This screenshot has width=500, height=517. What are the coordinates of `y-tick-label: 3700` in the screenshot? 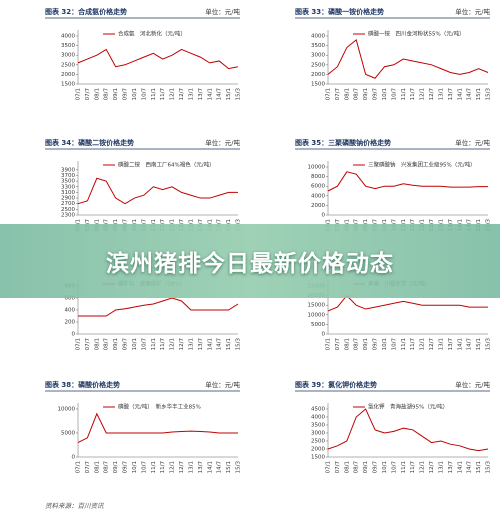 It's located at (68, 176).